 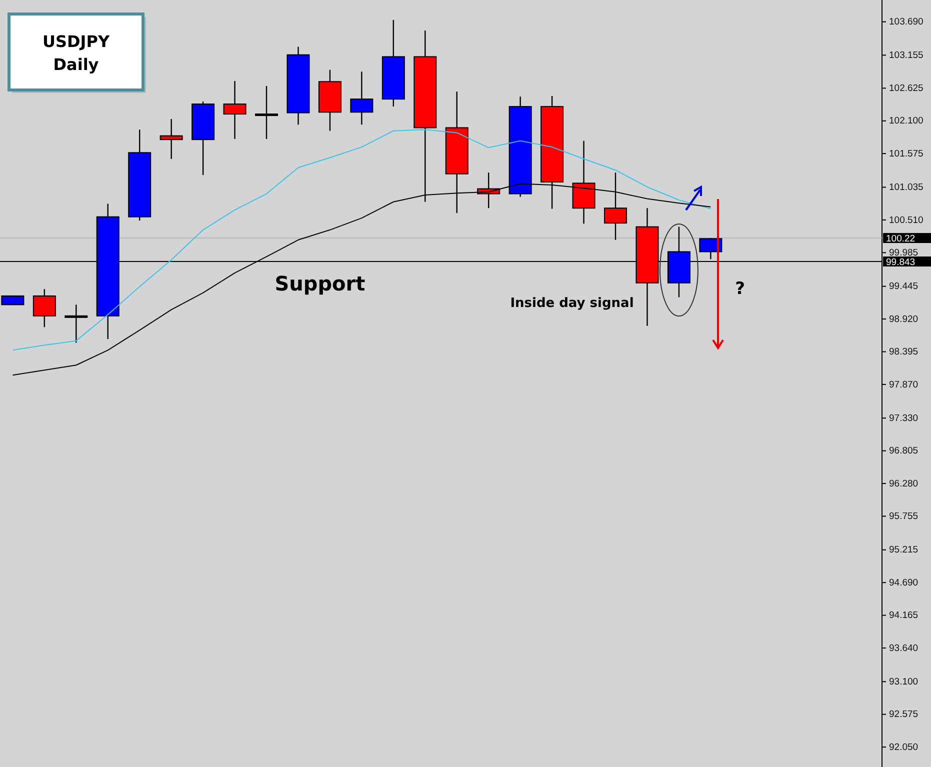 I want to click on y-tick-label: 93.640, so click(x=903, y=648).